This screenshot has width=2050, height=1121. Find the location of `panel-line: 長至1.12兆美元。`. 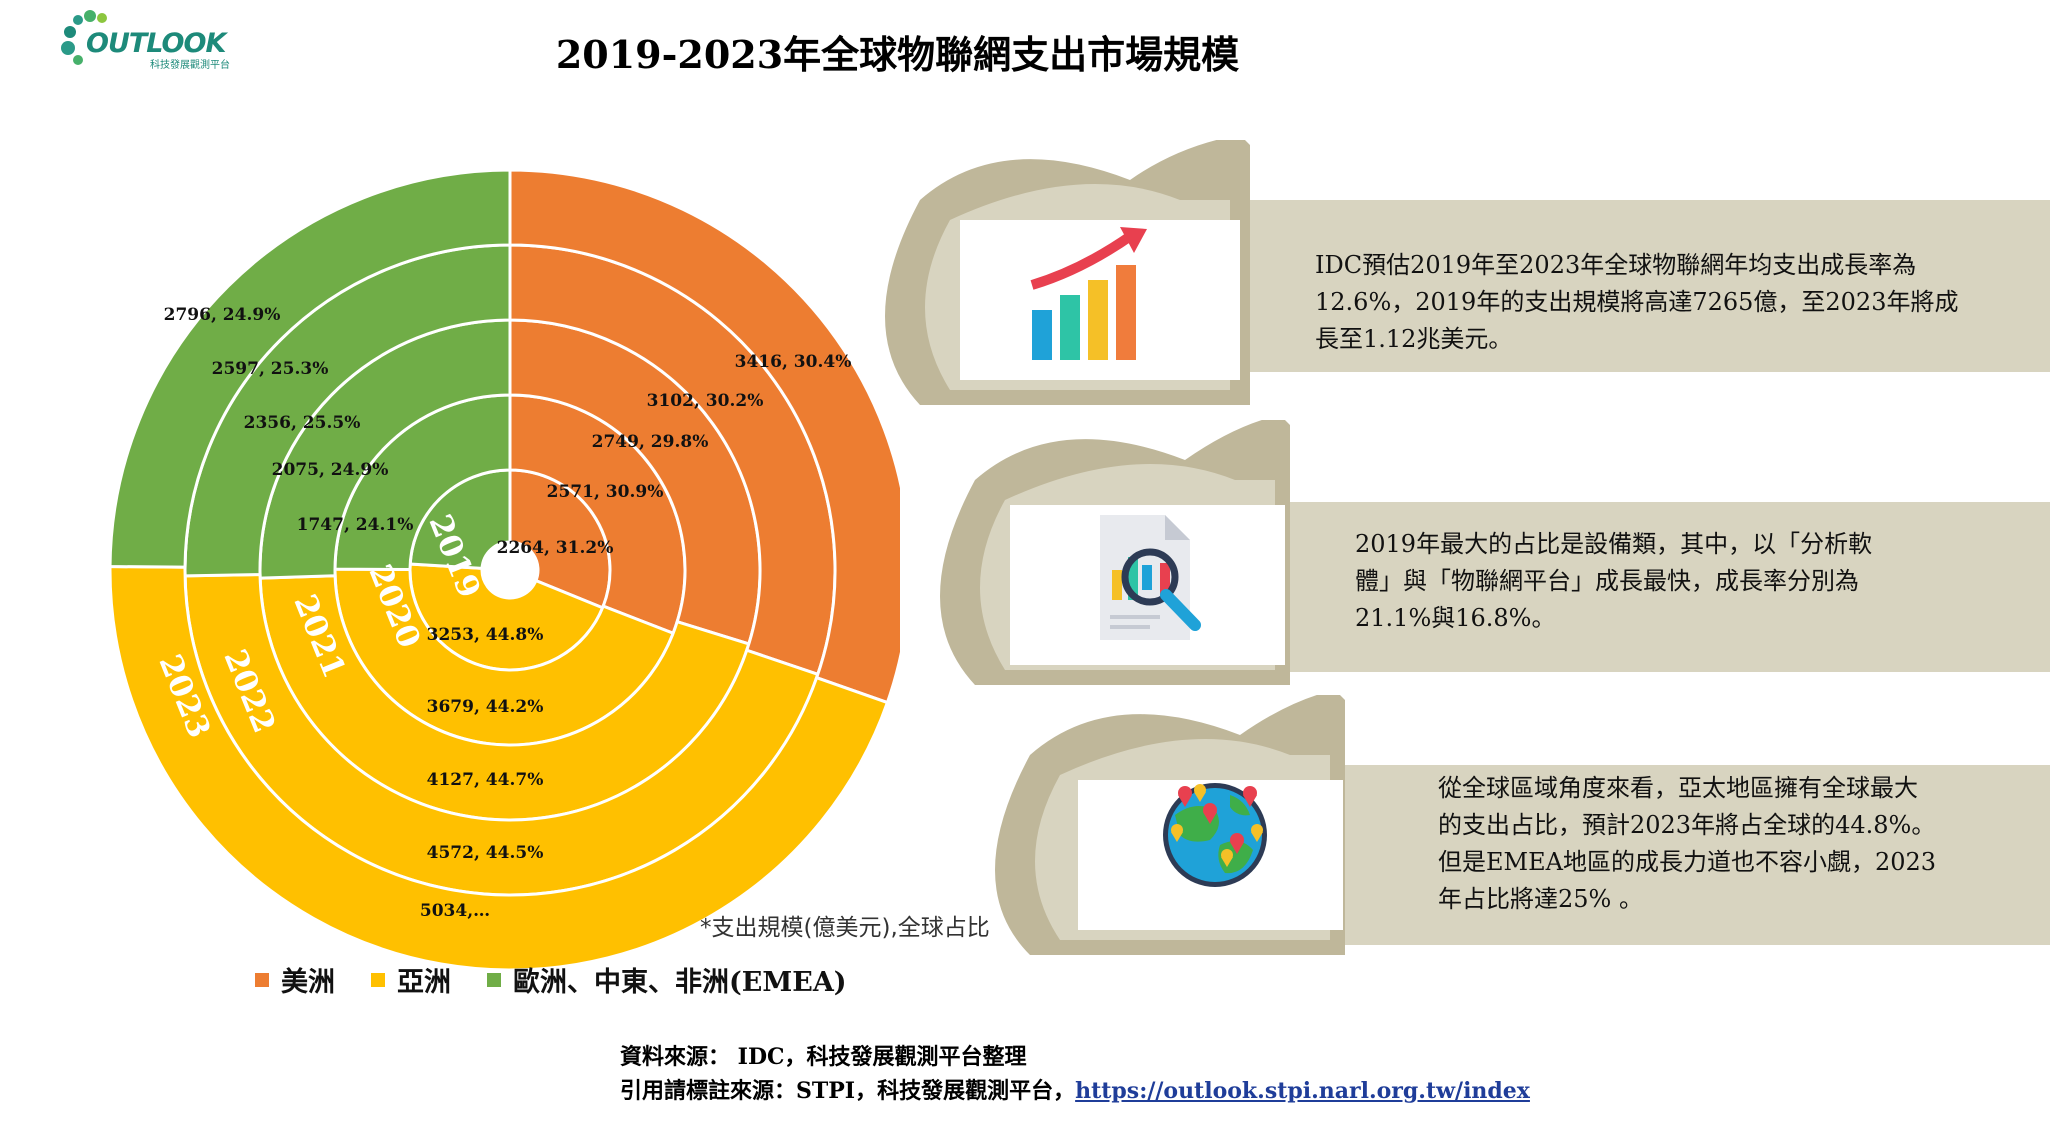

panel-line: 長至1.12兆美元。 is located at coordinates (1414, 339).